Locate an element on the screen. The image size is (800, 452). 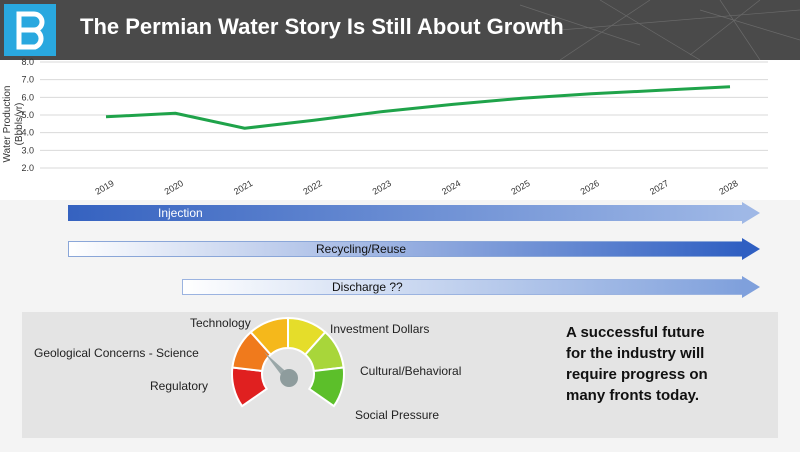
gauge-label-technology: Technology is located at coordinates (220, 323).